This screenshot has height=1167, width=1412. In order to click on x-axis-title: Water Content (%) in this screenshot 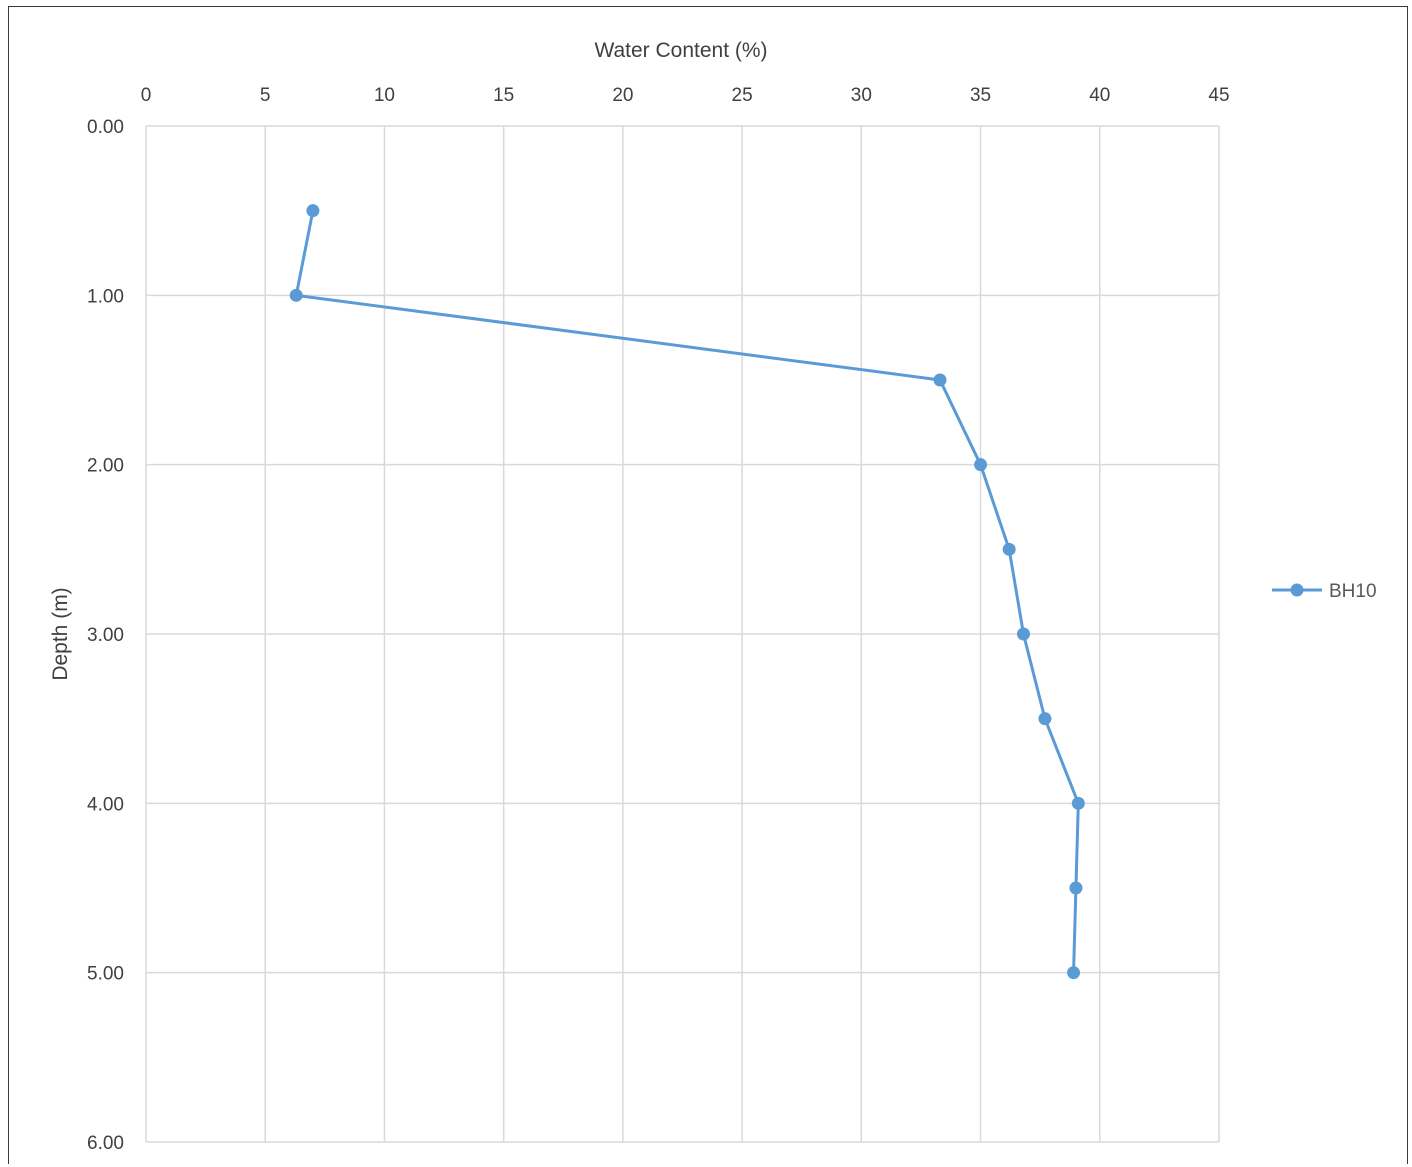, I will do `click(680, 50)`.